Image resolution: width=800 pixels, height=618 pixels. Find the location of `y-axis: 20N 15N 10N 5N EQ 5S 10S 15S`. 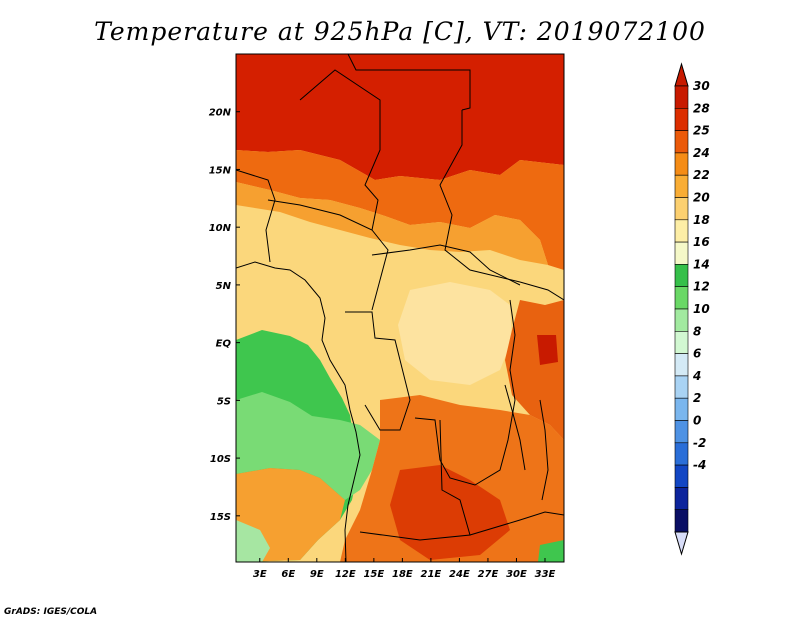

y-axis: 20N 15N 10N 5N EQ 5S 10S 15S is located at coordinates (224, 315).